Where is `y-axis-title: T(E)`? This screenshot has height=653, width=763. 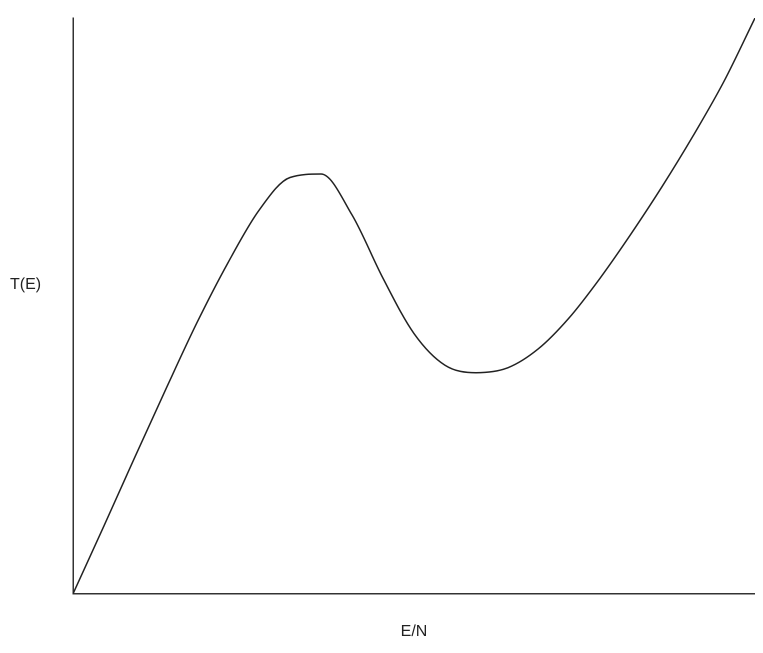 y-axis-title: T(E) is located at coordinates (26, 285).